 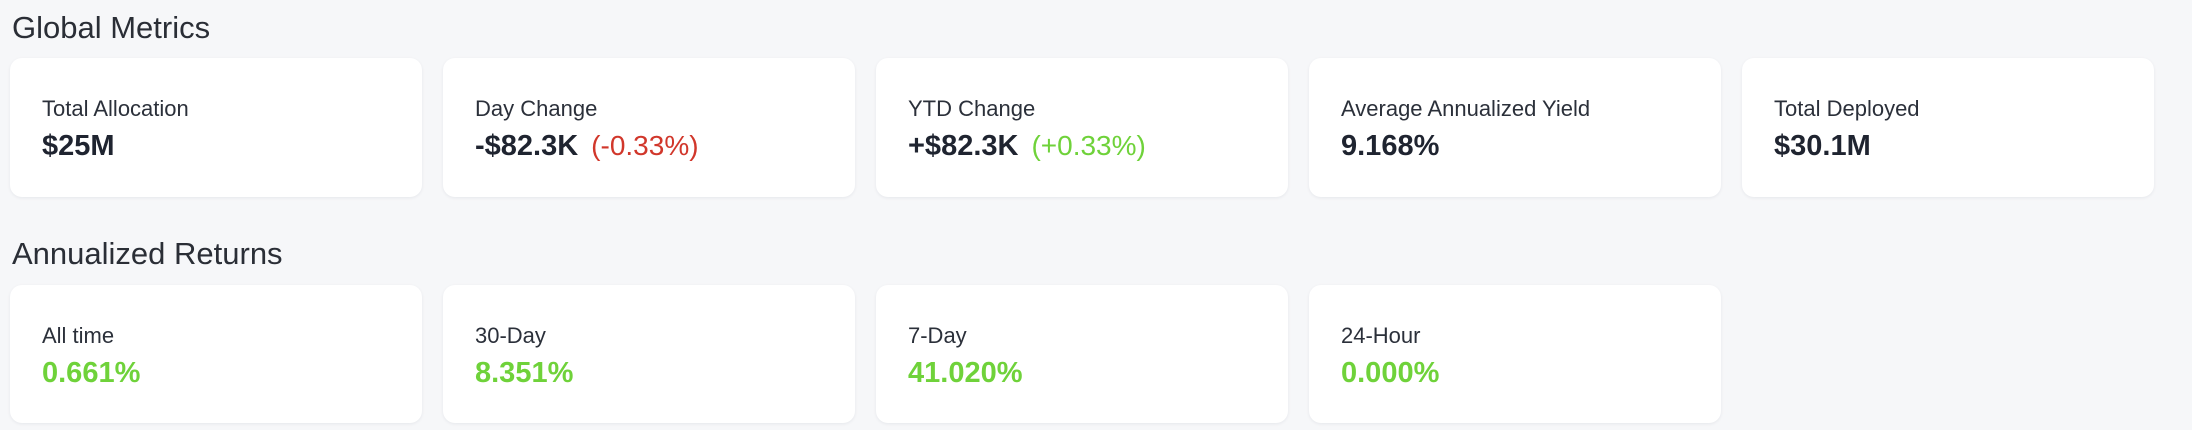 I want to click on metric-value-line: +$82.3K (+0.33%), so click(x=1027, y=146).